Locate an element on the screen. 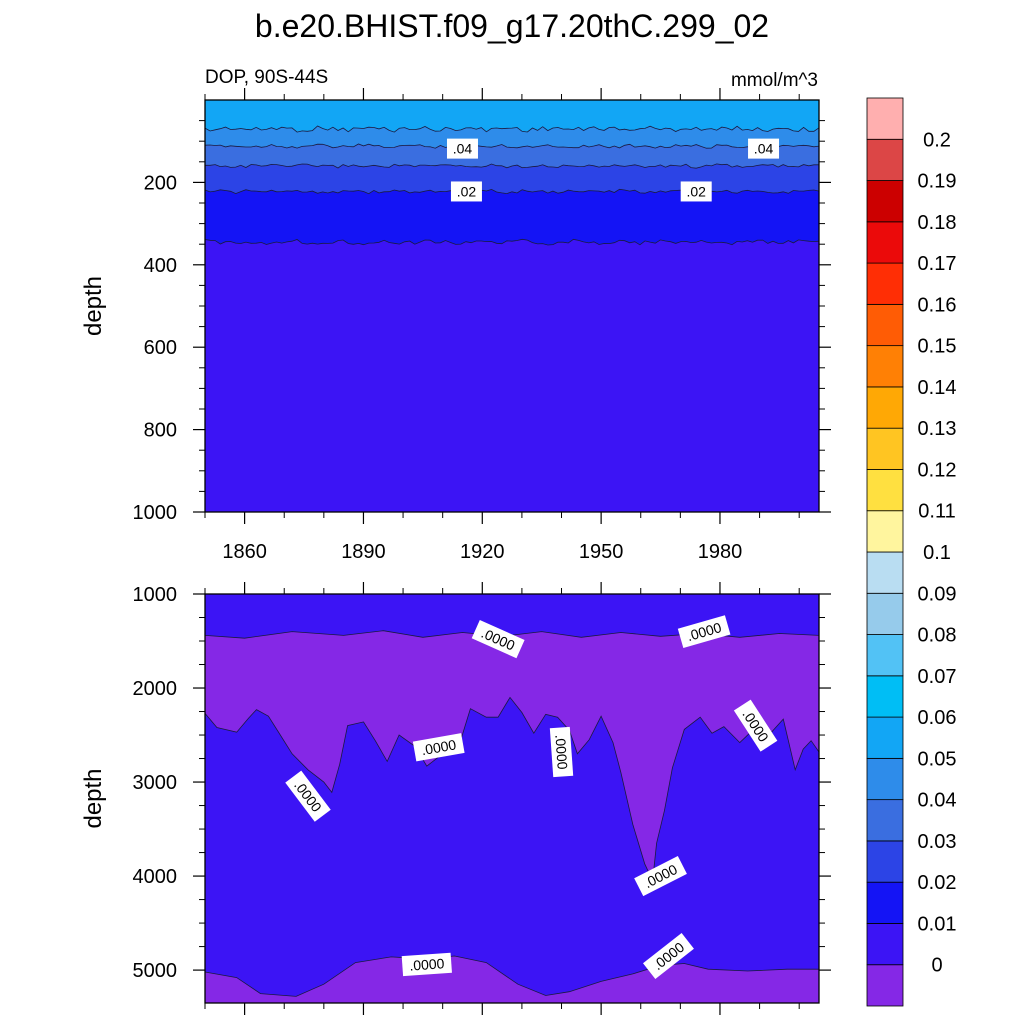 The width and height of the screenshot is (1024, 1024). colorbar-label: 0.2 is located at coordinates (937, 140).